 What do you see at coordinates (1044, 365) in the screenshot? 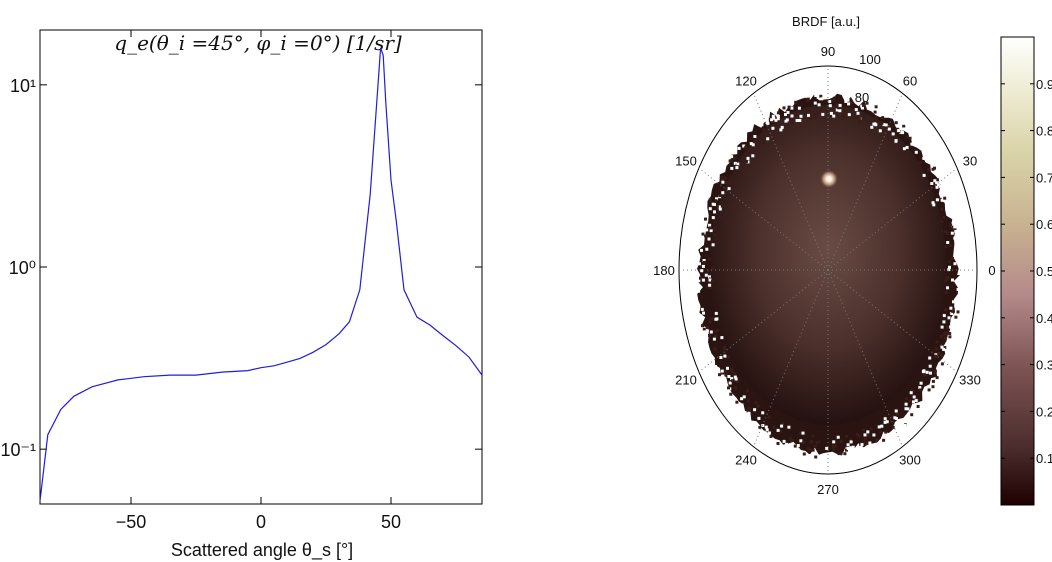
I see `colorbar-tick-label: 0.3` at bounding box center [1044, 365].